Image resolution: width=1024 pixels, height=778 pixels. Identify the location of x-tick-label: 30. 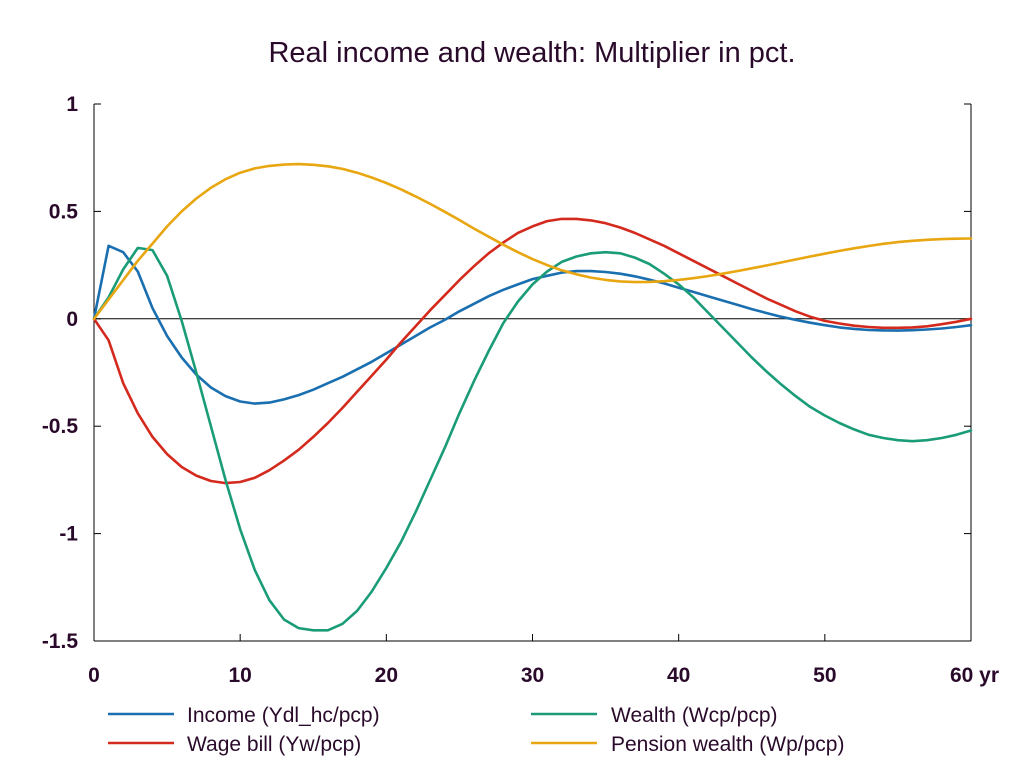
(532, 675).